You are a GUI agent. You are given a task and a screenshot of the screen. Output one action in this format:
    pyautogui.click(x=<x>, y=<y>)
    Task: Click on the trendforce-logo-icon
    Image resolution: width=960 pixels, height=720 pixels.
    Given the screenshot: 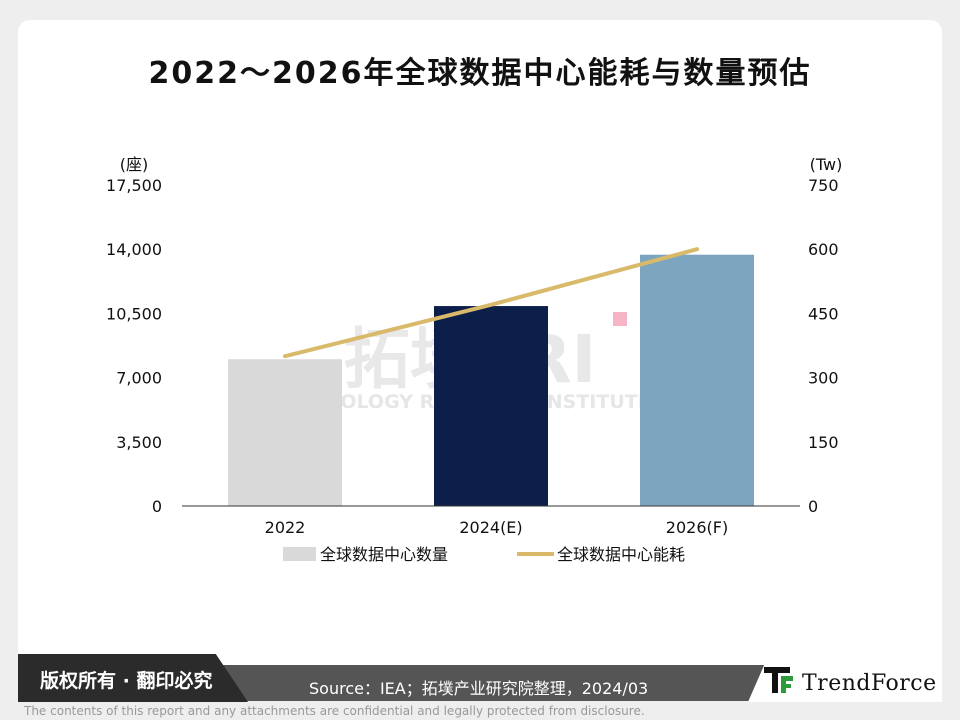 What is the action you would take?
    pyautogui.click(x=778, y=680)
    